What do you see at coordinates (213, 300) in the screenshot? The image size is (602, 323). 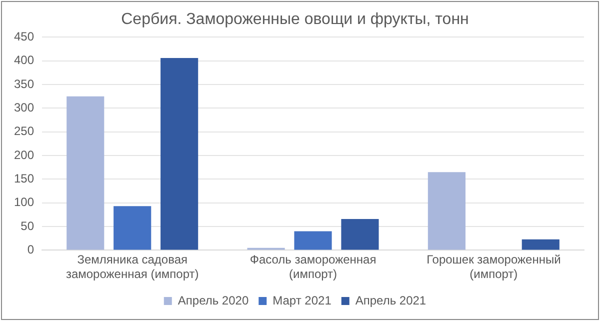 I see `legend-label: Апрель 2020` at bounding box center [213, 300].